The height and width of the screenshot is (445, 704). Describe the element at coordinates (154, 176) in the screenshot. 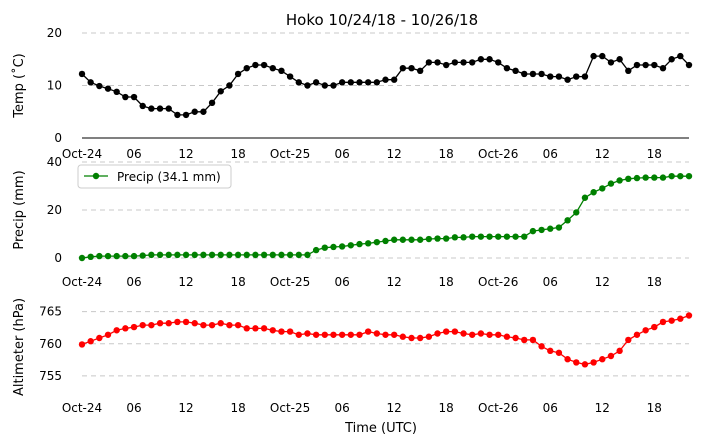

I see `legend-frame` at that location.